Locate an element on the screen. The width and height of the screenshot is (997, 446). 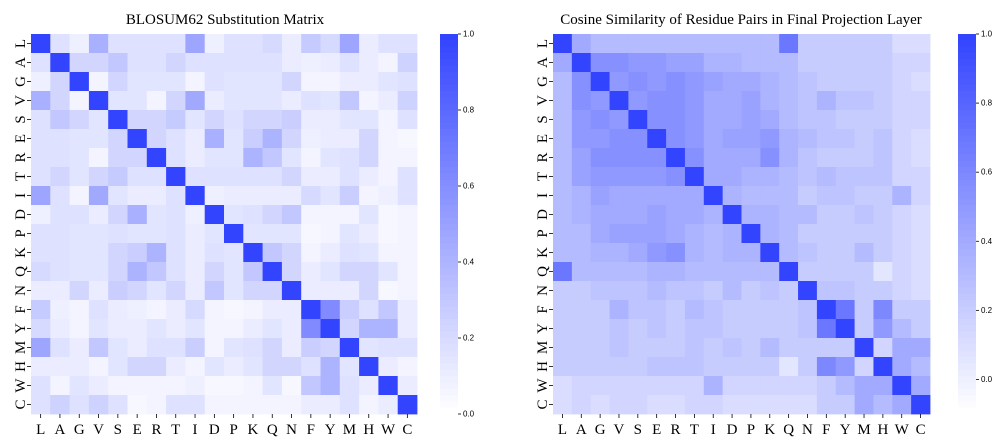
y-tick-label: M is located at coordinates (21, 347).